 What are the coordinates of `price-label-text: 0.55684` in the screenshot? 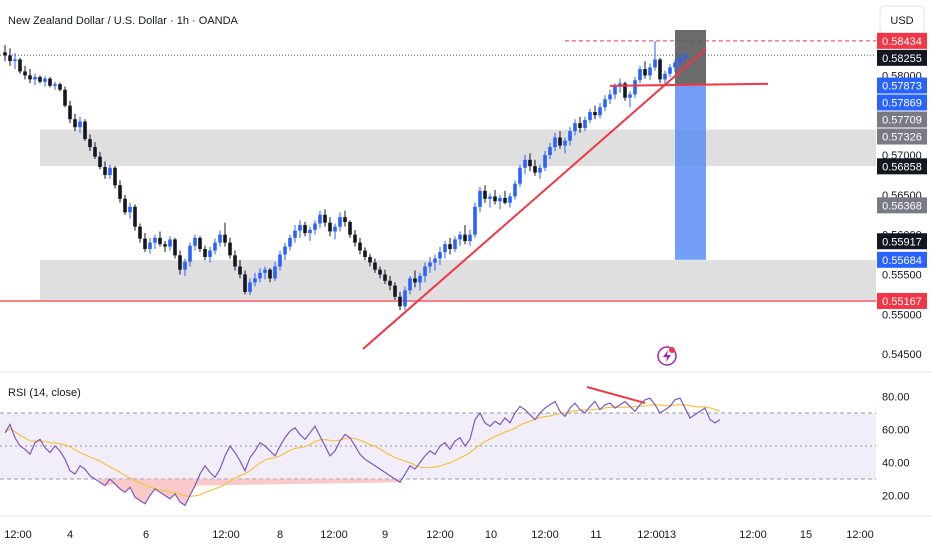 It's located at (902, 261).